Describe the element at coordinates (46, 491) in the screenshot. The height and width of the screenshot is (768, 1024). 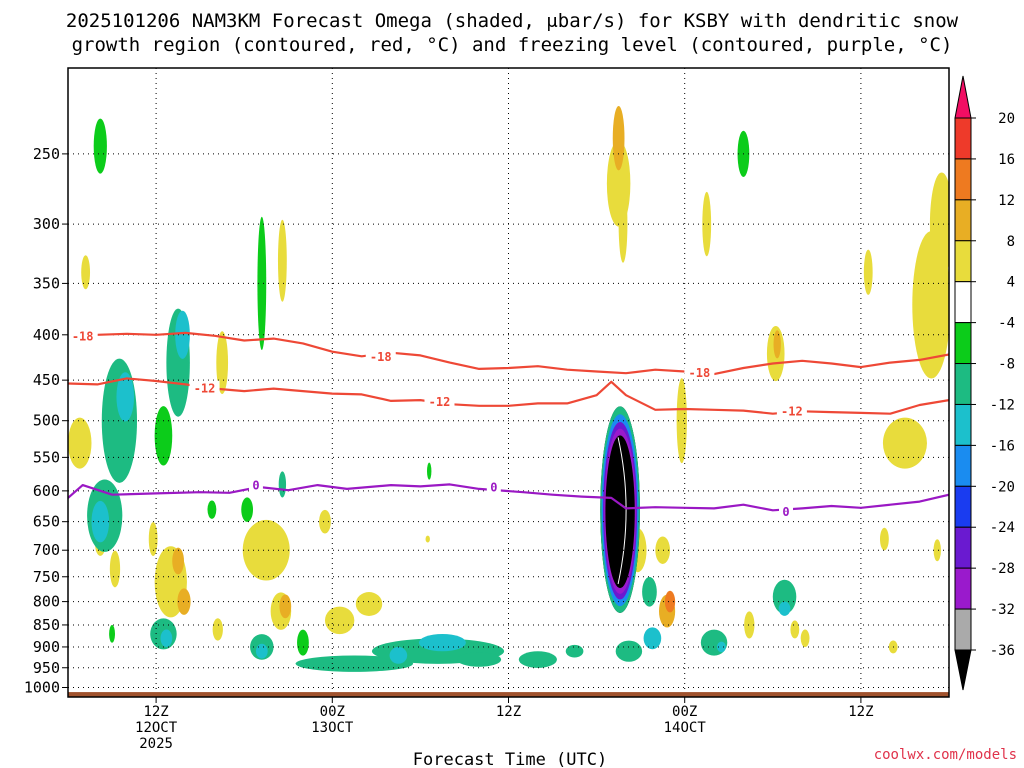
I see `ytick-label-600: 600` at that location.